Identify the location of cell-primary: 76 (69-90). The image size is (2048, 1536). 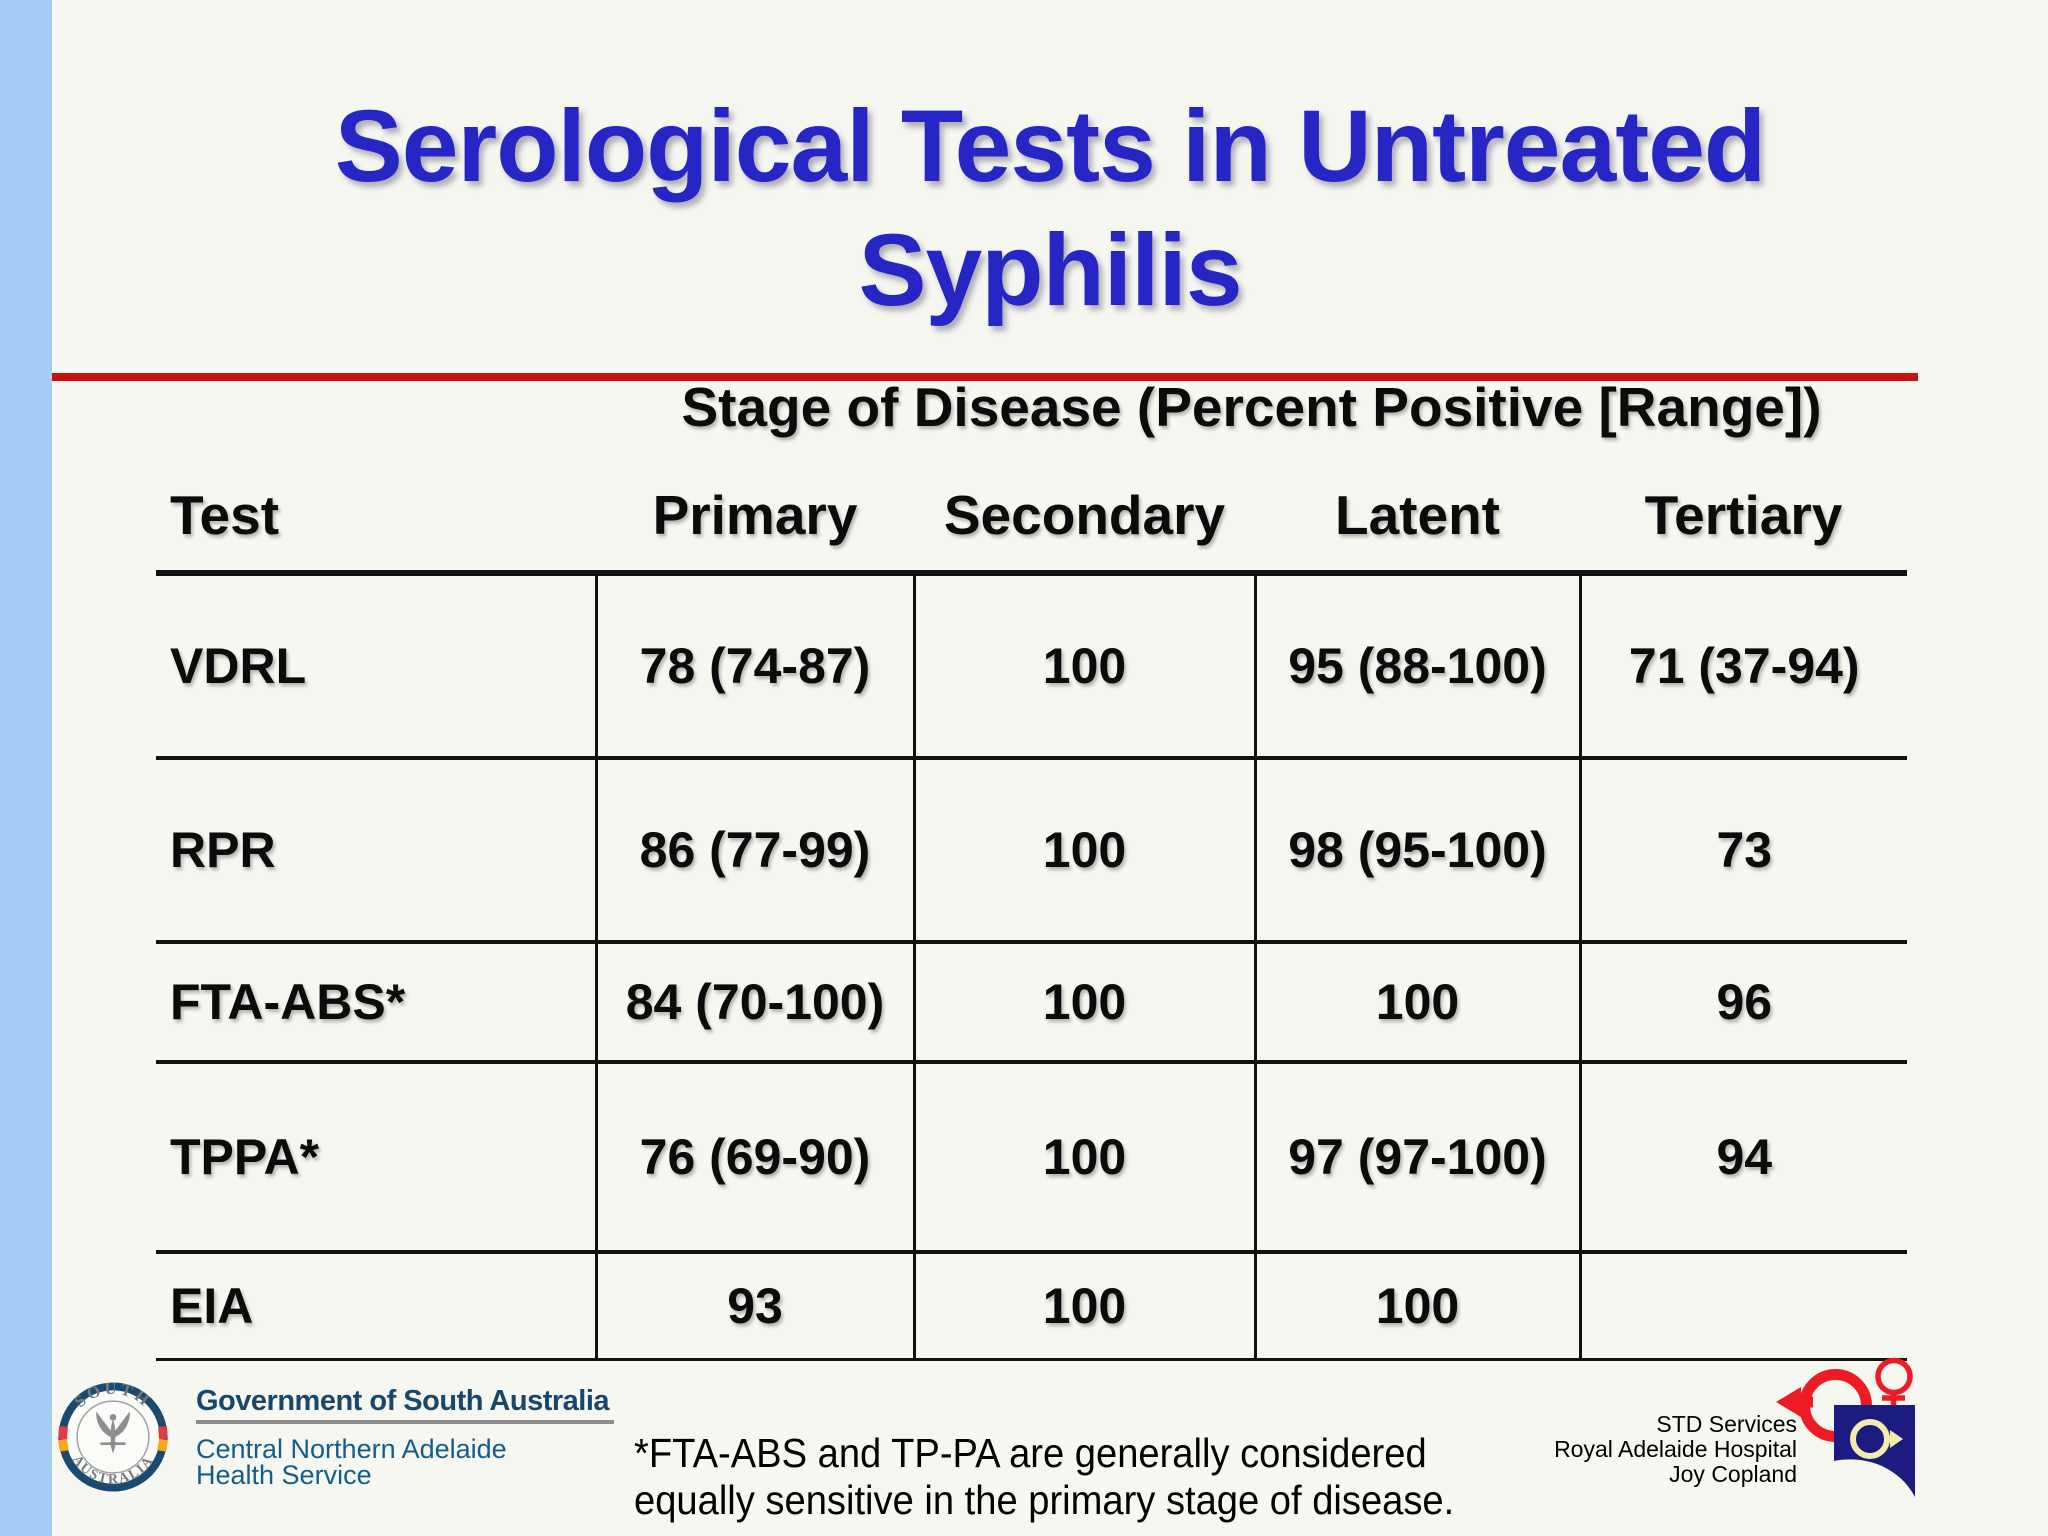
(754, 1156).